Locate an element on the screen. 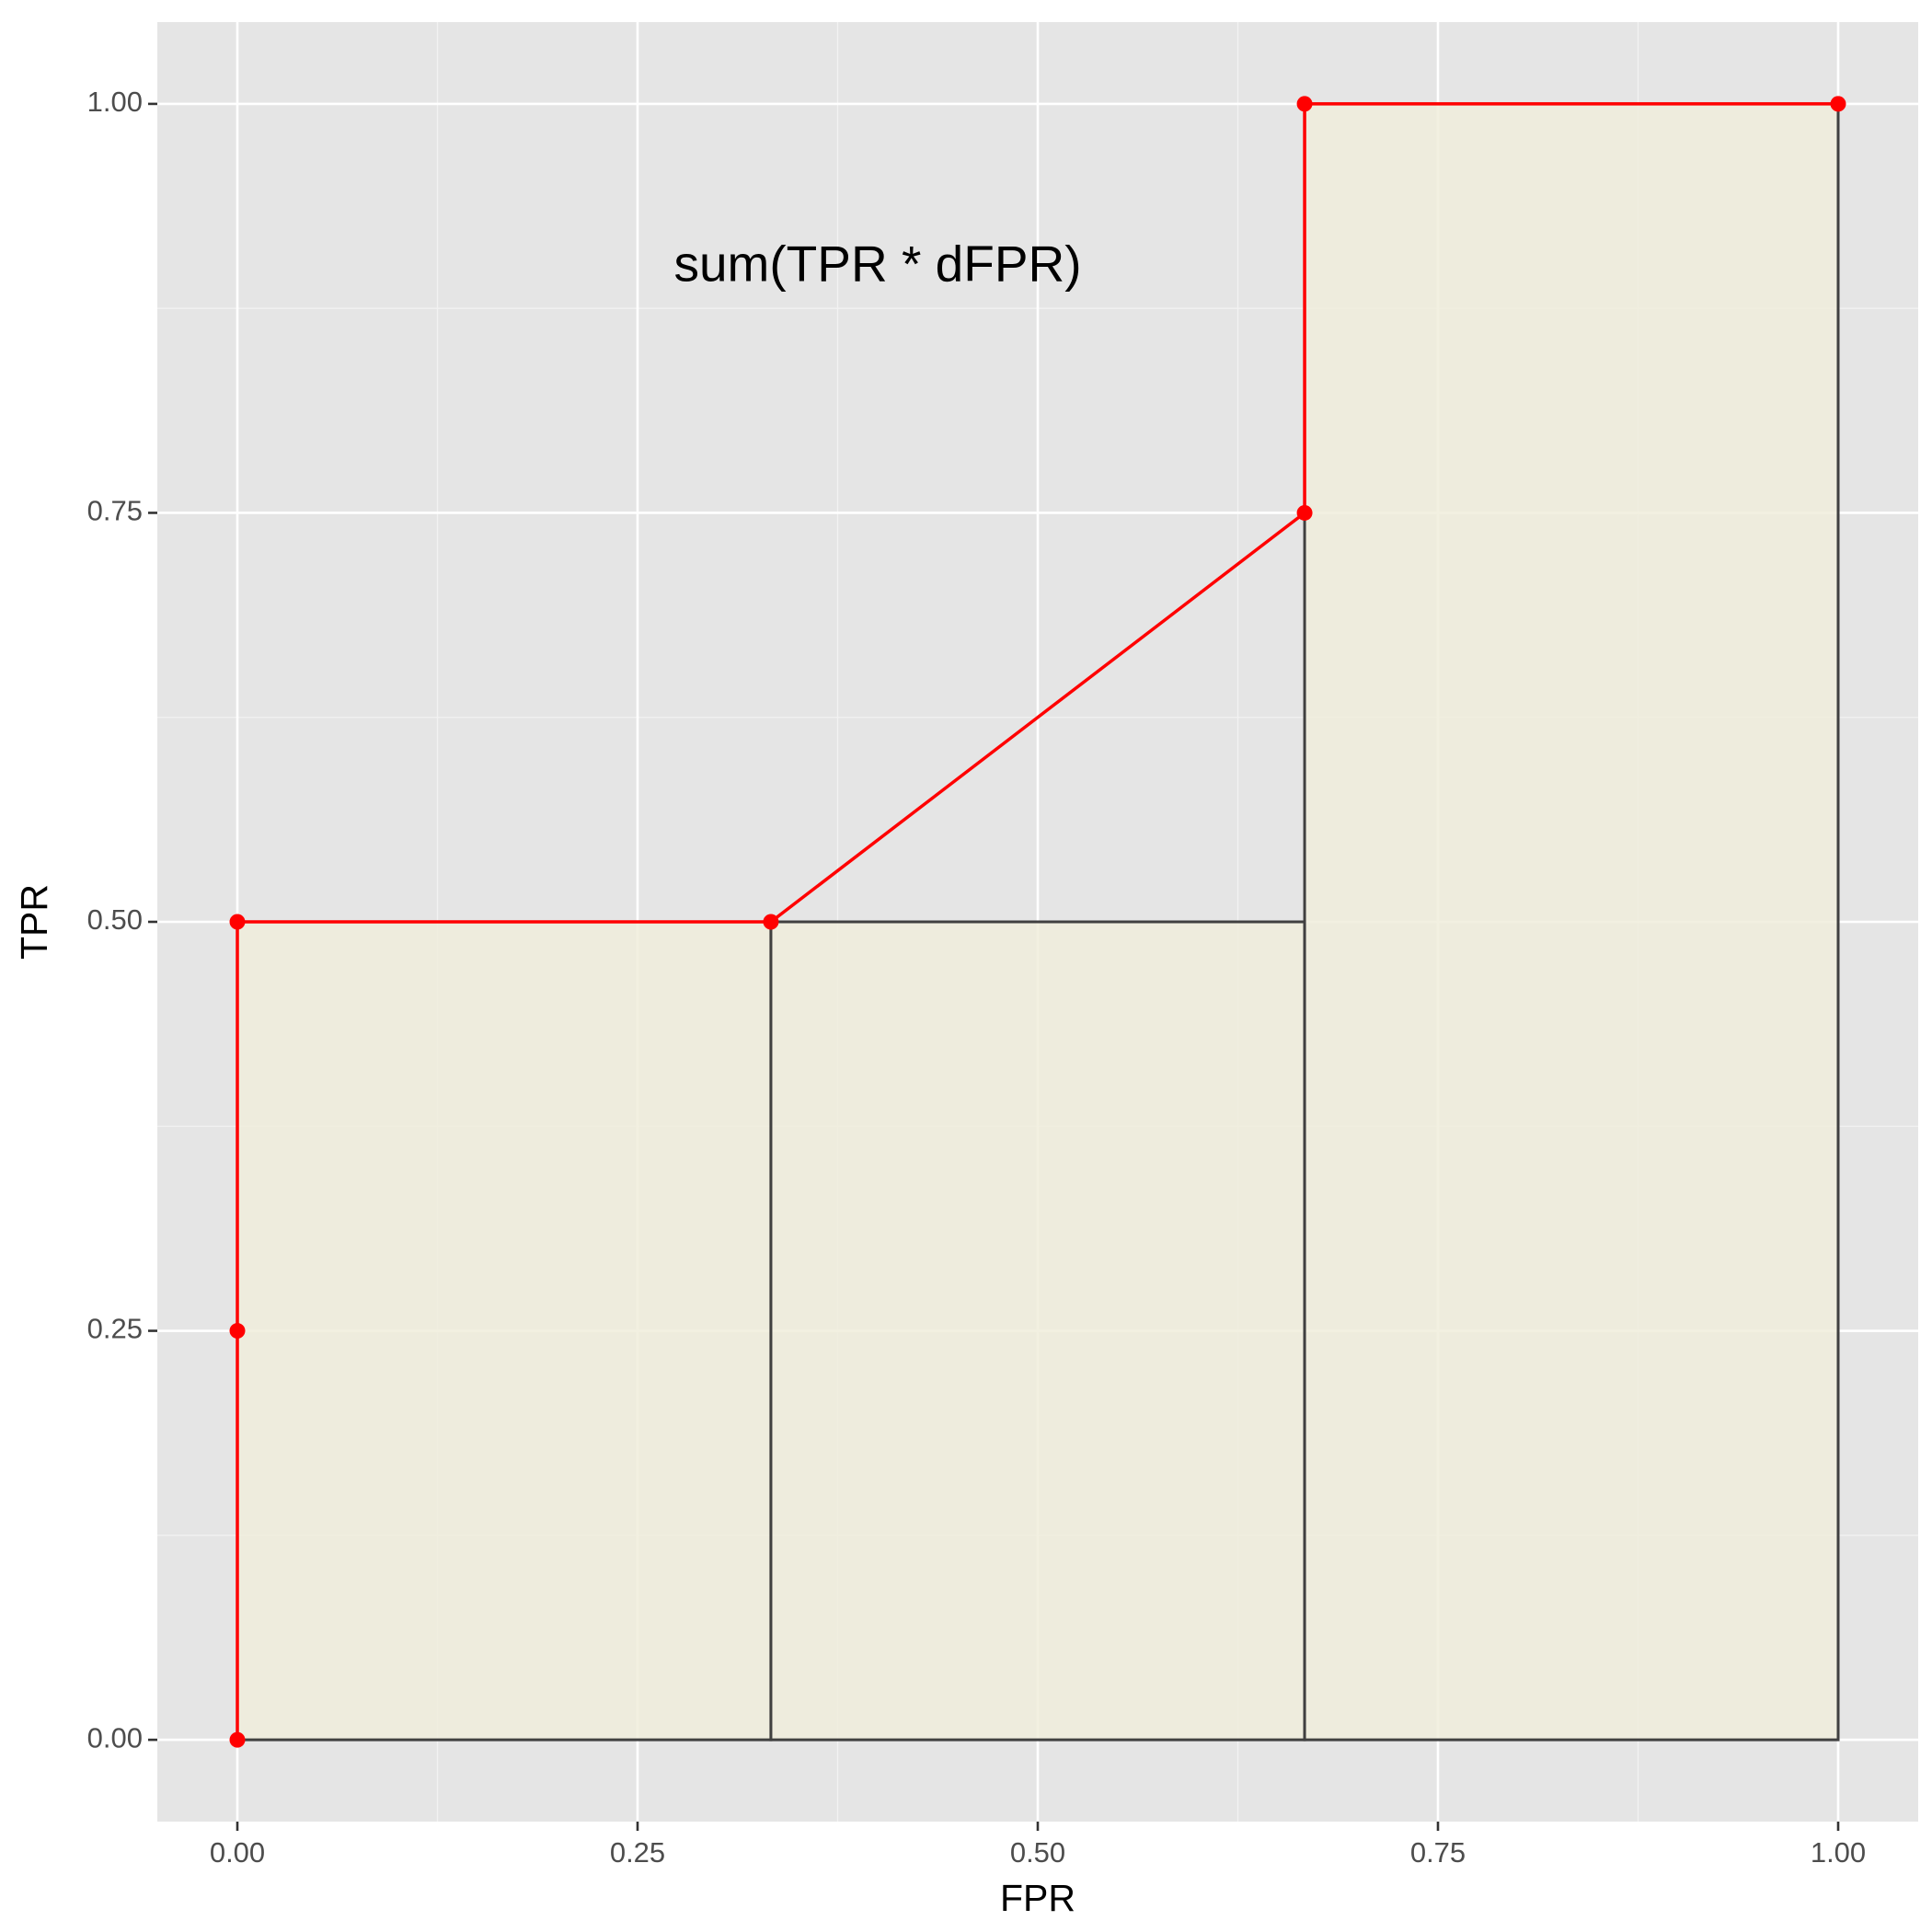 The image size is (1932, 1932). y-tick-label: 0.50 is located at coordinates (115, 919).